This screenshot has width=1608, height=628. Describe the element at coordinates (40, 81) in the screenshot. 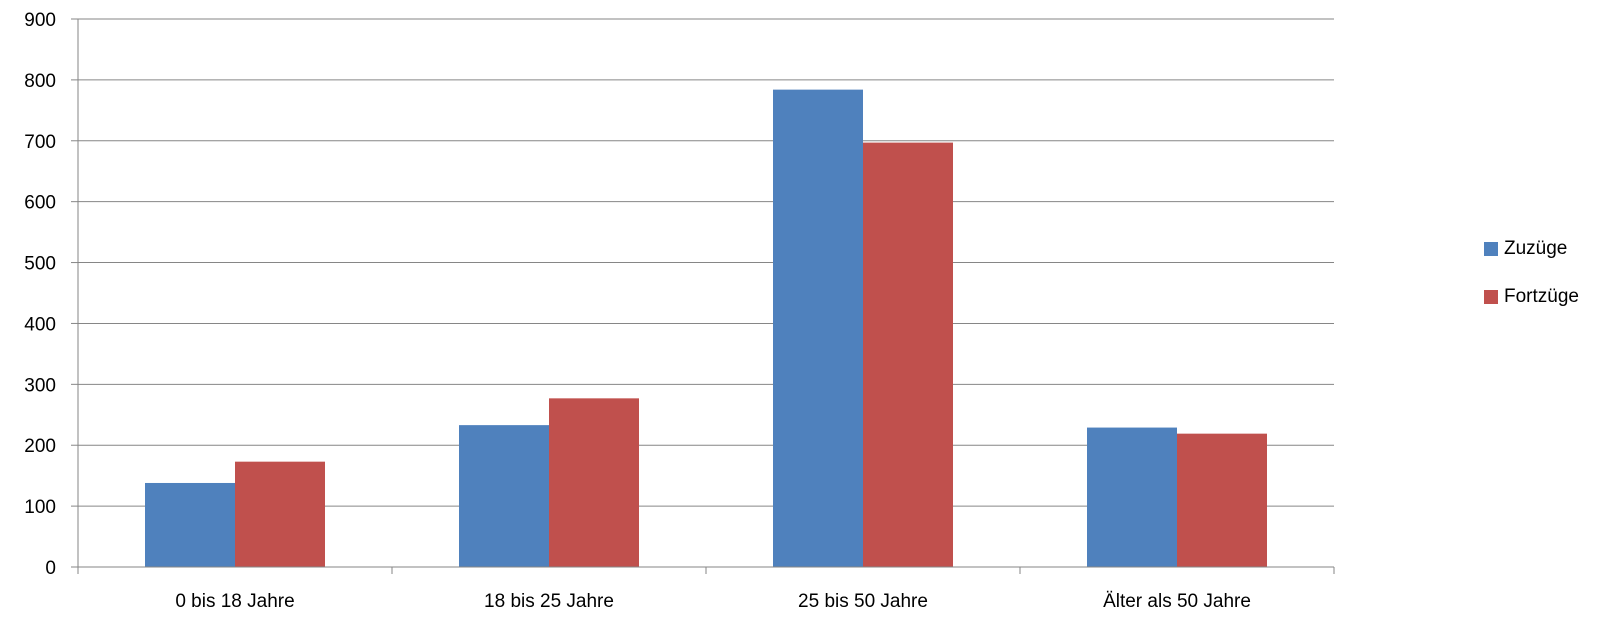

I see `y-tick-label-800: 800` at that location.